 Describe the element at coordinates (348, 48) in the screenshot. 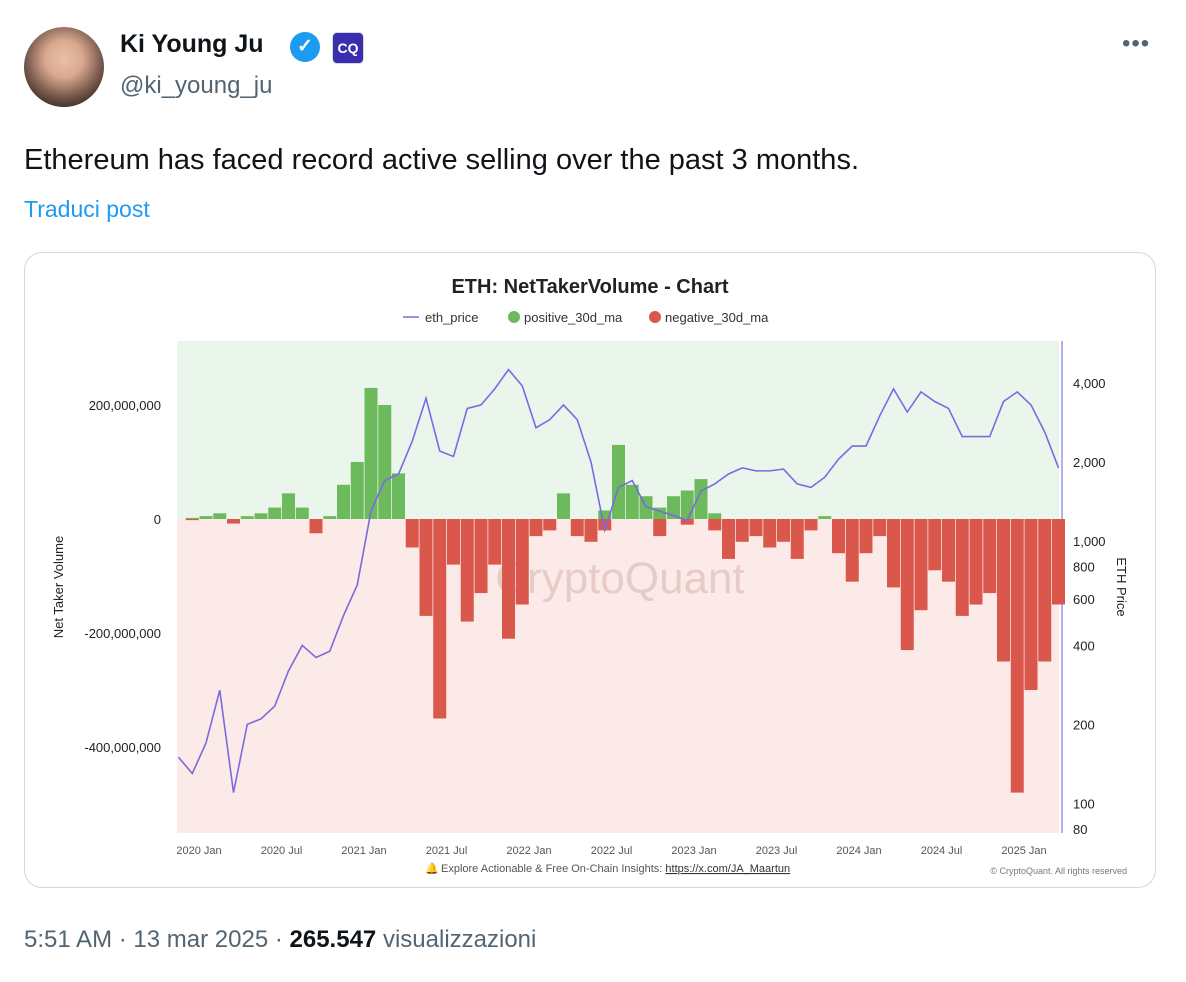

I see `org-badge-icon: CQ` at that location.